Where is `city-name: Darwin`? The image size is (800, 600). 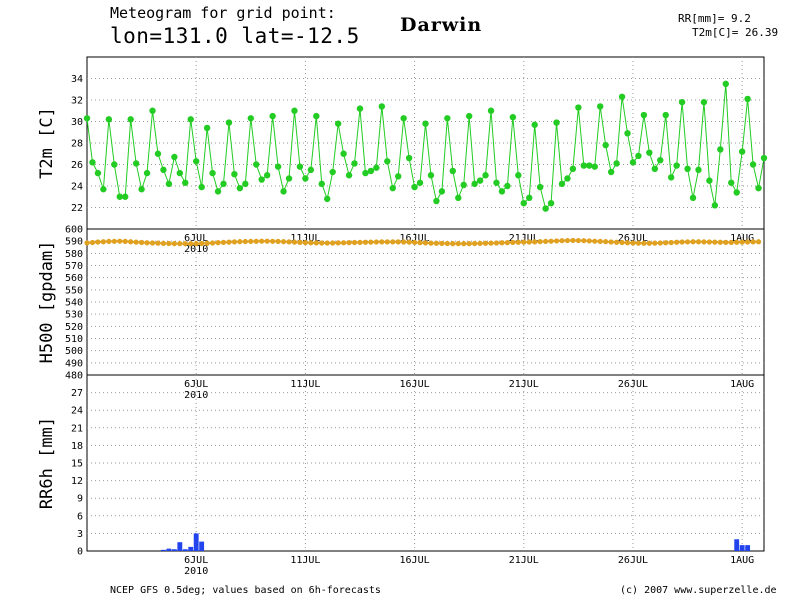 city-name: Darwin is located at coordinates (441, 25).